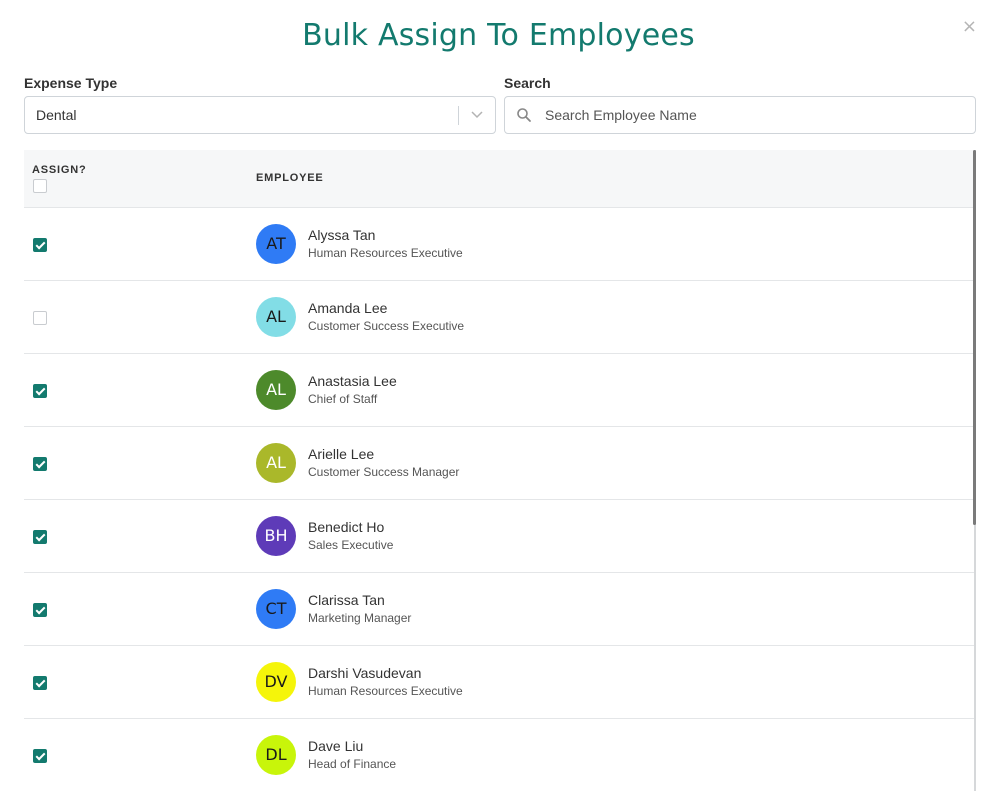 Image resolution: width=997 pixels, height=791 pixels. I want to click on table-header: ASSIGN? EMPLOYEE, so click(499, 179).